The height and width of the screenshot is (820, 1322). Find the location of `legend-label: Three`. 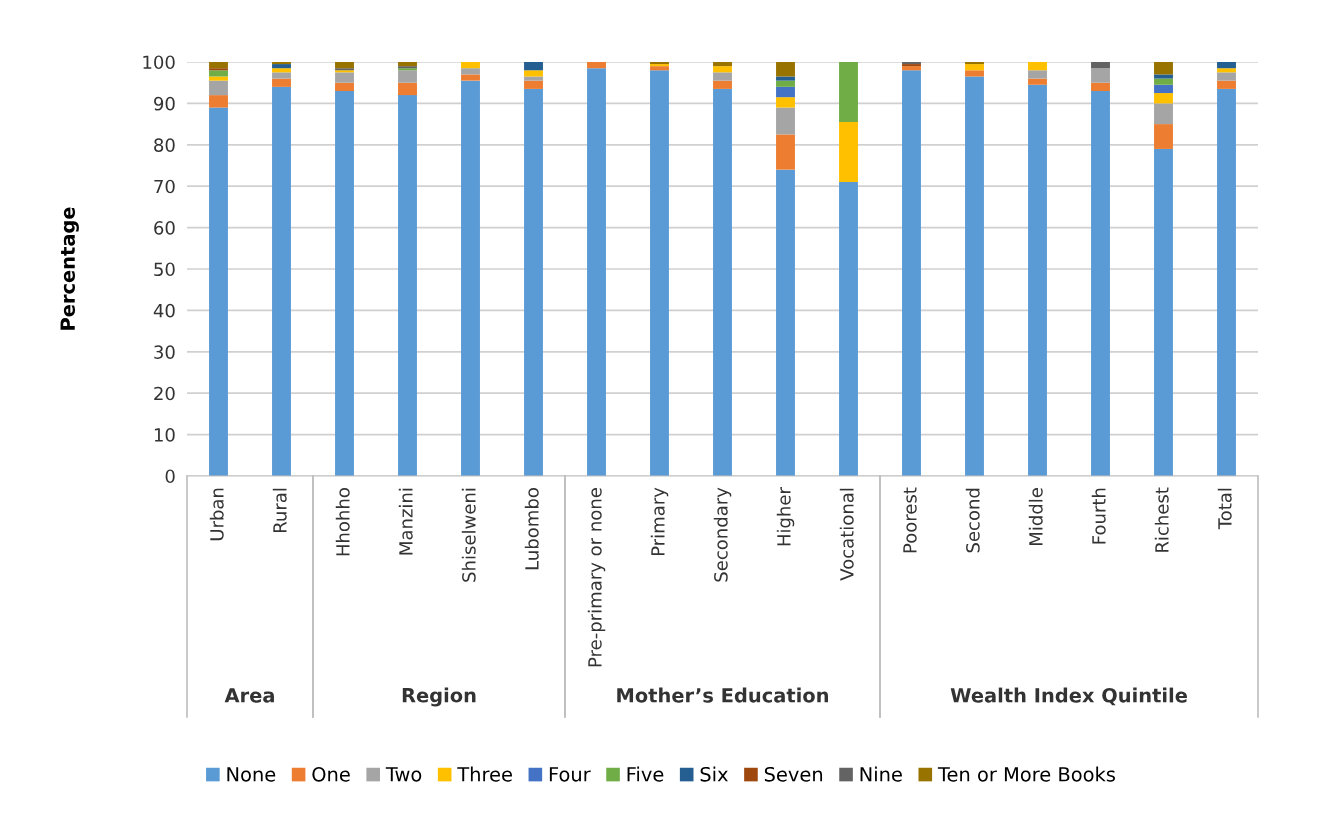

legend-label: Three is located at coordinates (484, 774).